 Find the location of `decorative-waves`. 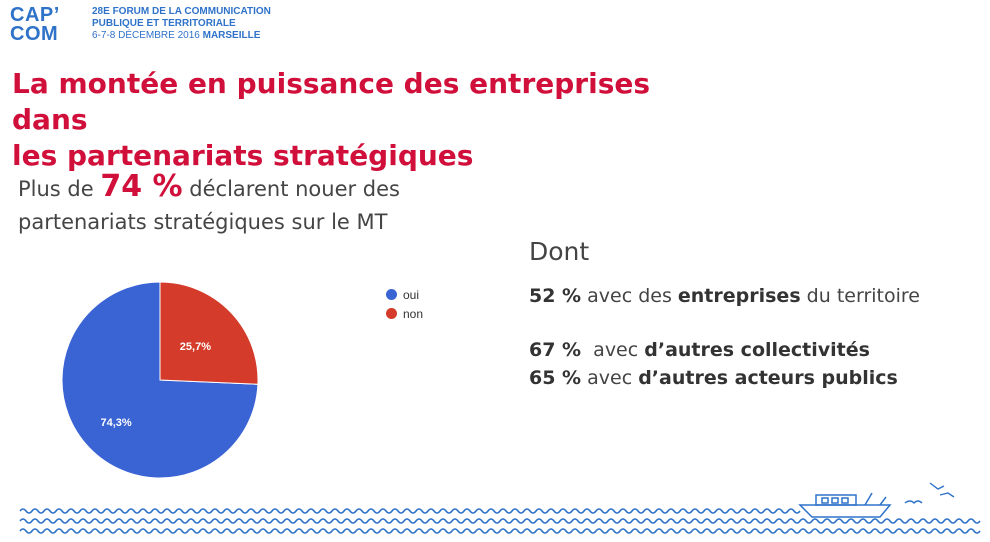

decorative-waves is located at coordinates (500, 508).